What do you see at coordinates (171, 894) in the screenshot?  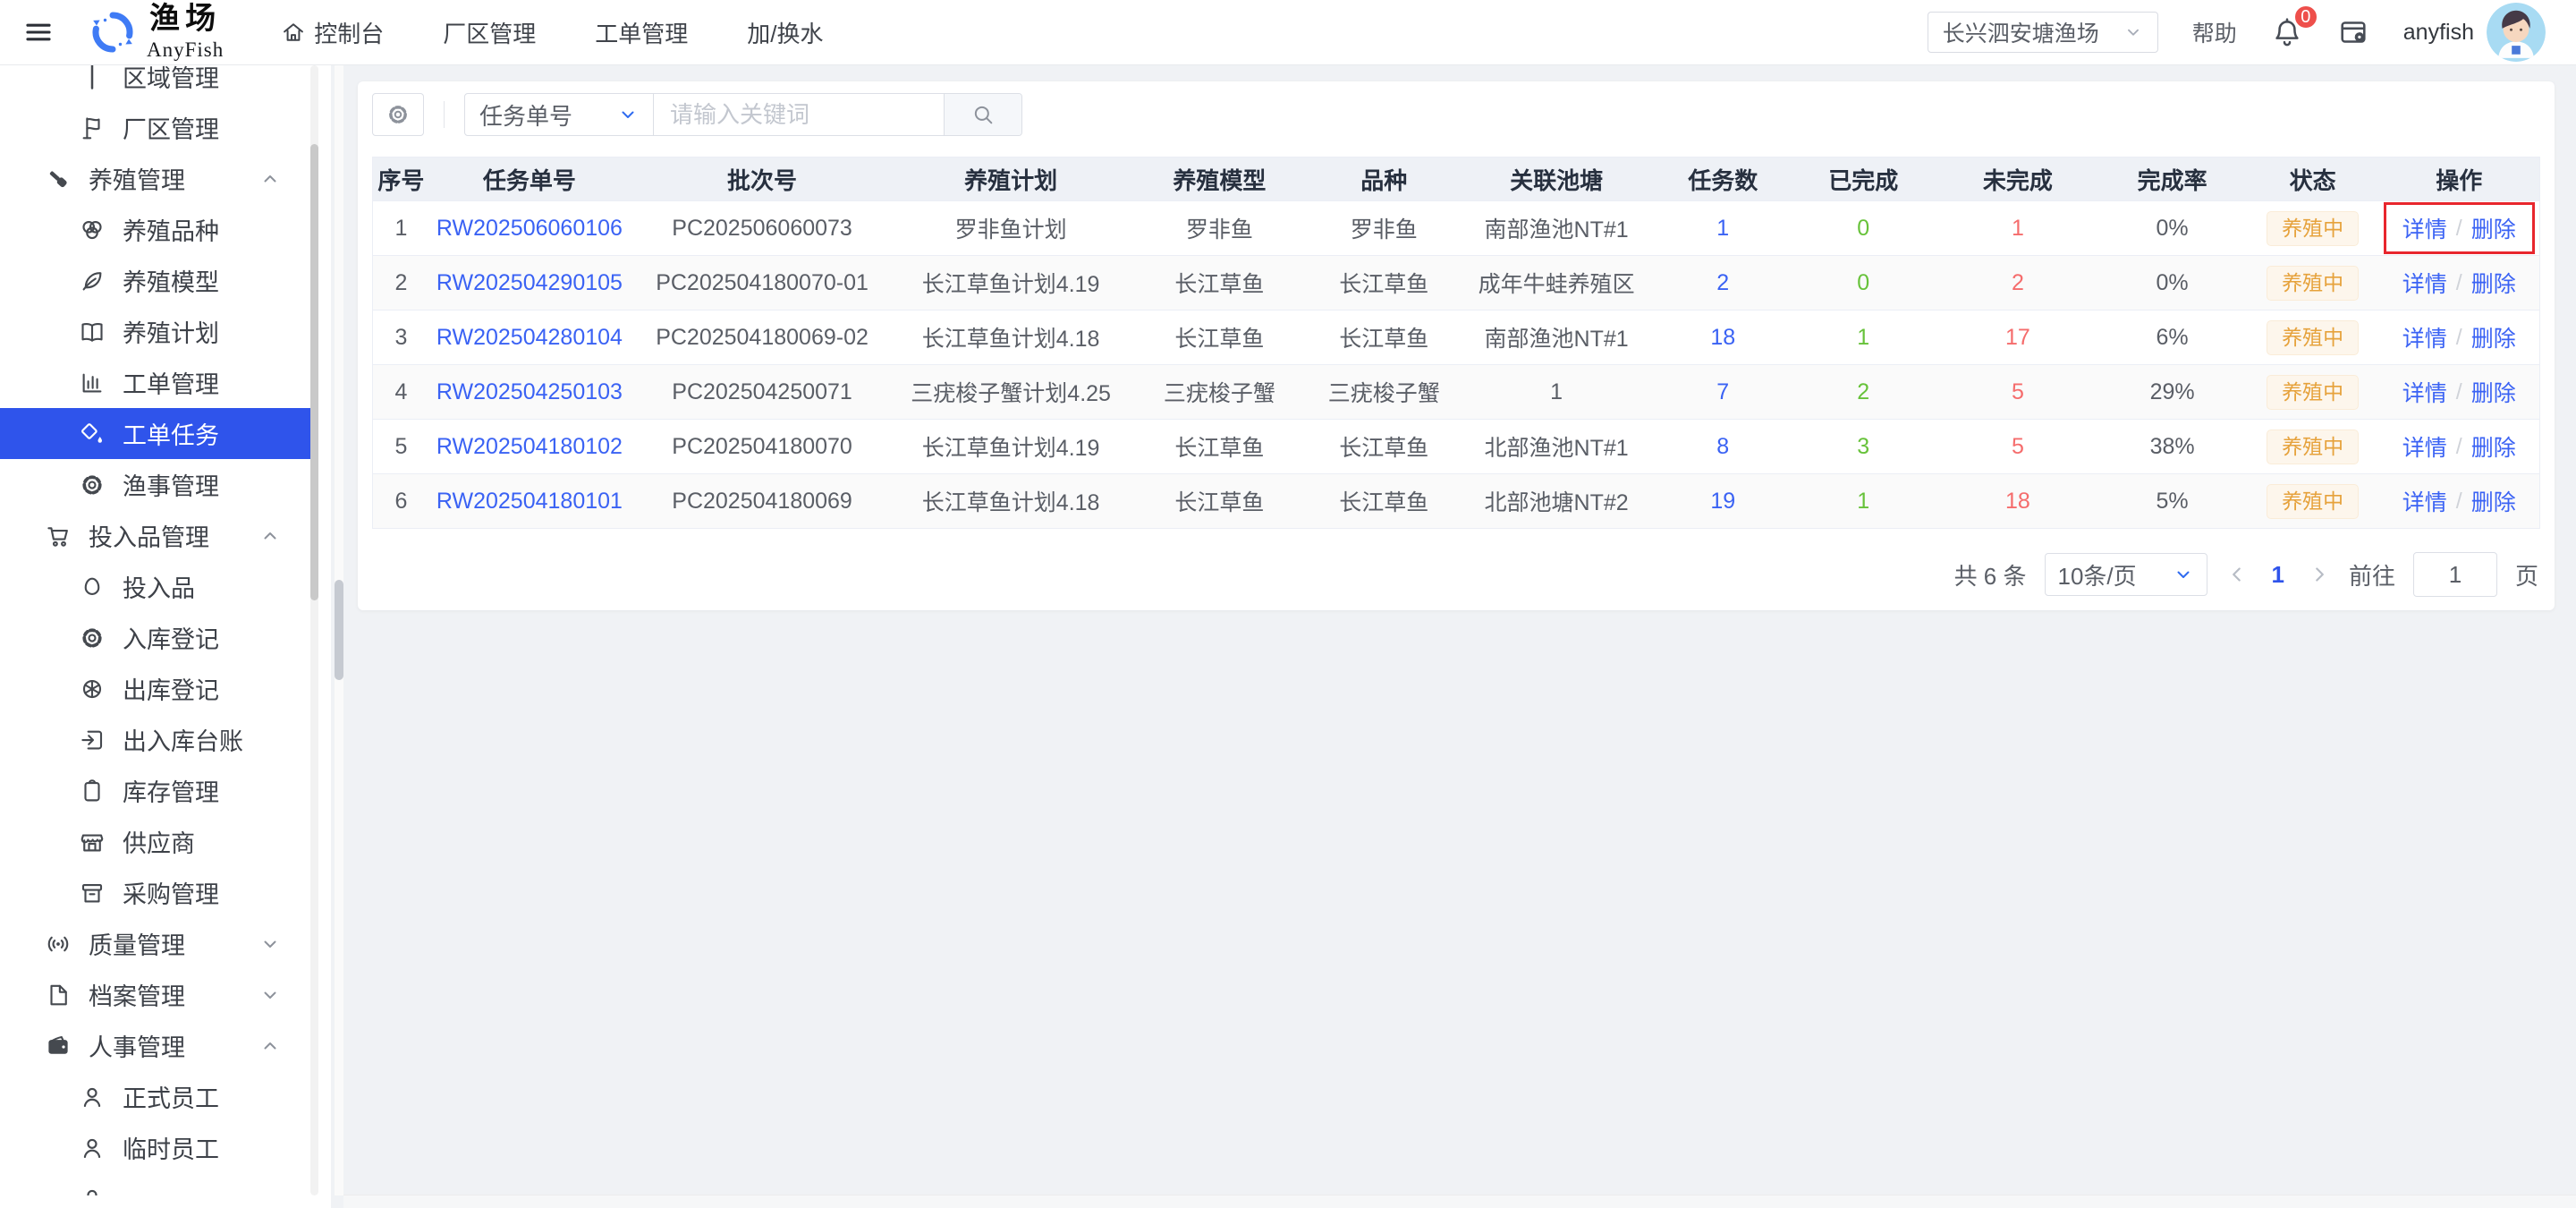 I see `sidebar-item-label: 采购管理` at bounding box center [171, 894].